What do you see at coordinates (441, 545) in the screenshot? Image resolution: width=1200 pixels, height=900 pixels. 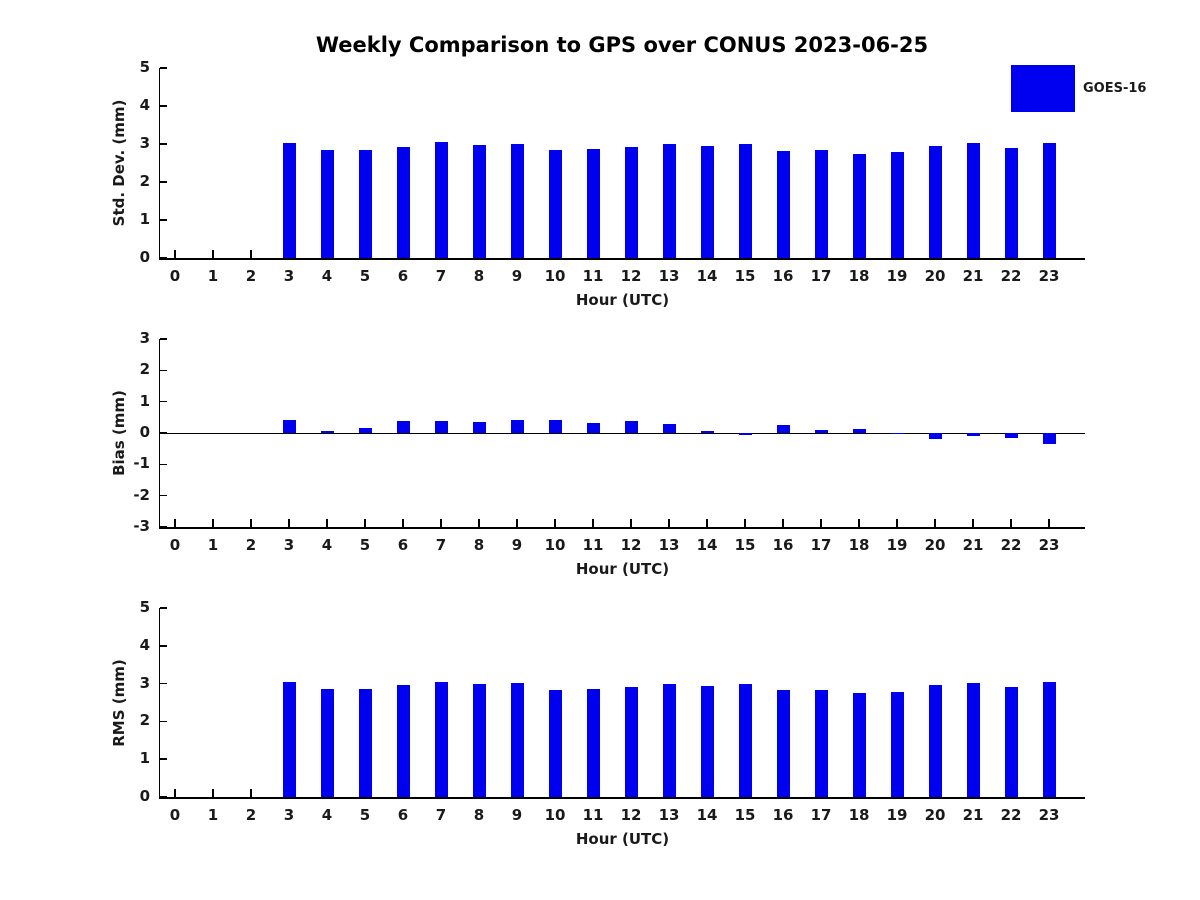 I see `x-tick-label: 7` at bounding box center [441, 545].